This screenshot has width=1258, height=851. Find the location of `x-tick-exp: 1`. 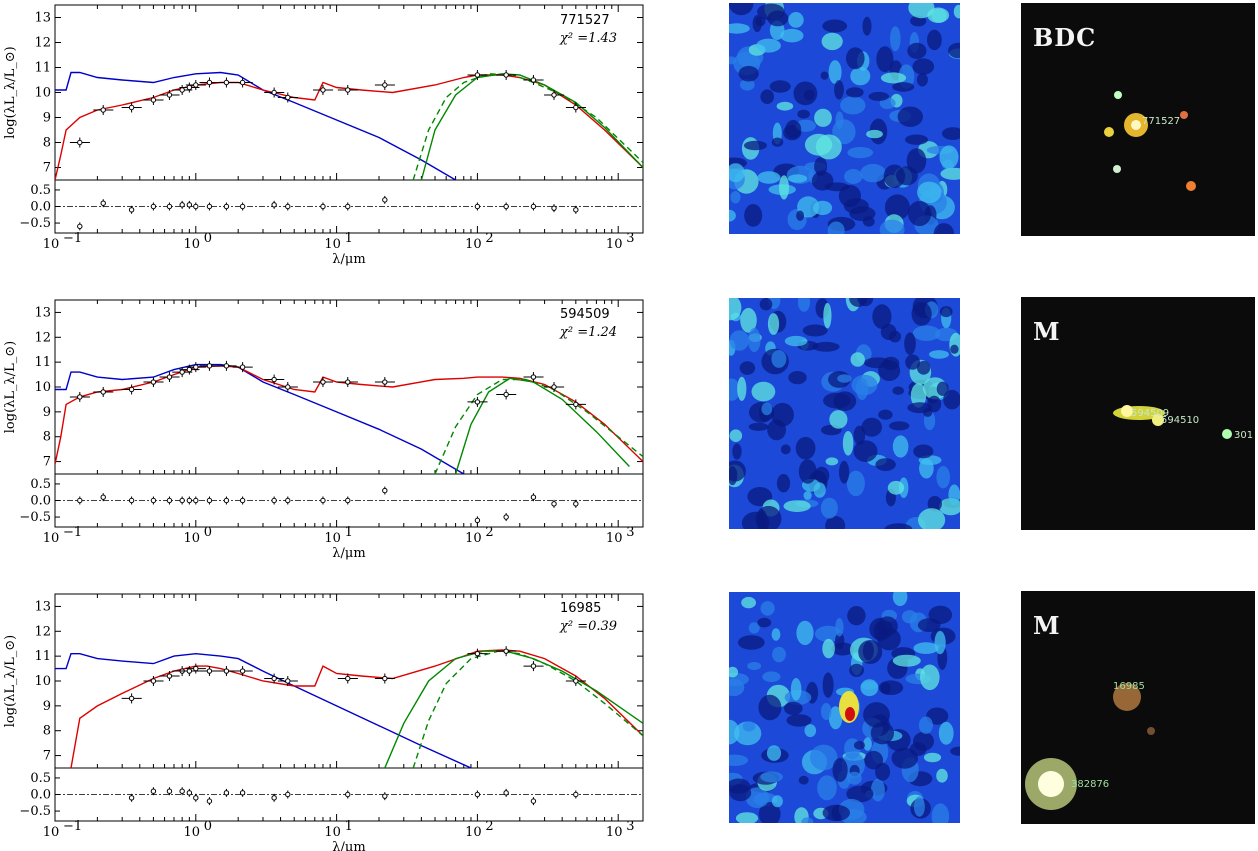

x-tick-exp: 1 is located at coordinates (349, 826).